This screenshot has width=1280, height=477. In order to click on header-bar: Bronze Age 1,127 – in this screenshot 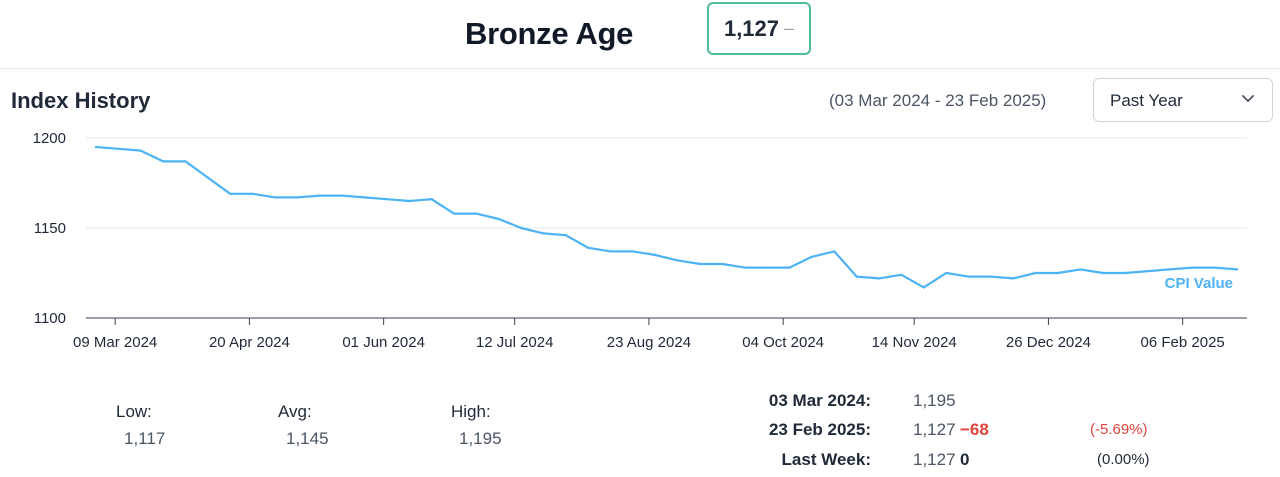, I will do `click(640, 34)`.